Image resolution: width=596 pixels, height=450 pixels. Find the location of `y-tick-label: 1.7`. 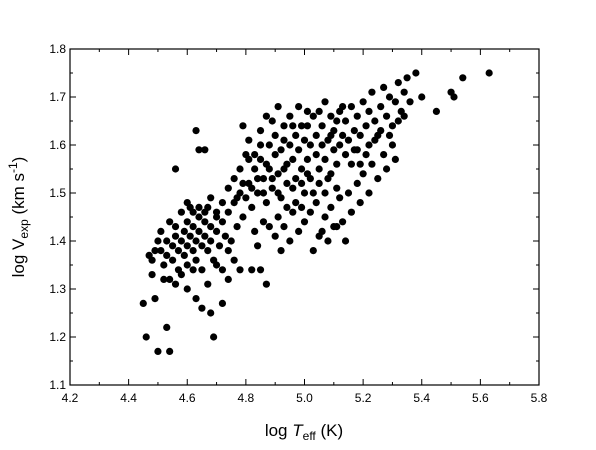

y-tick-label: 1.7 is located at coordinates (57, 97).